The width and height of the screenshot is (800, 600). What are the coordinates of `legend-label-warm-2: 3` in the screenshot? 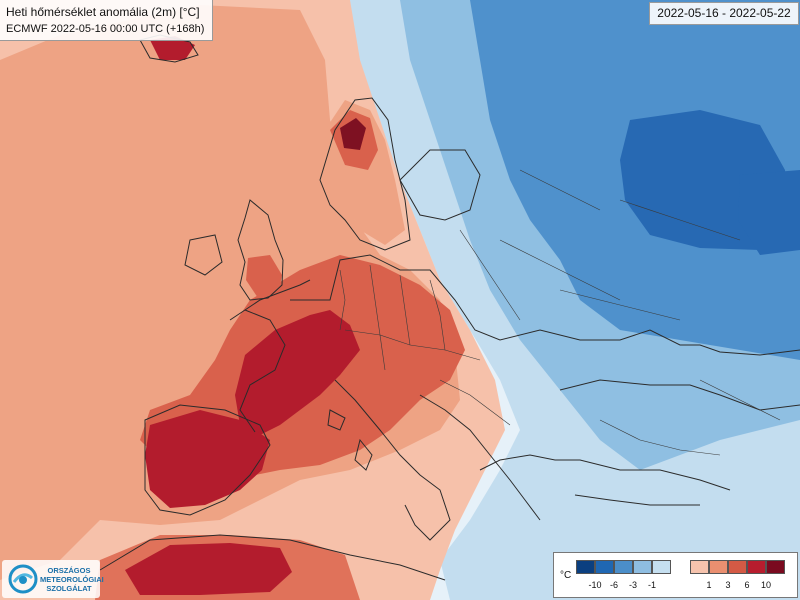 It's located at (728, 585).